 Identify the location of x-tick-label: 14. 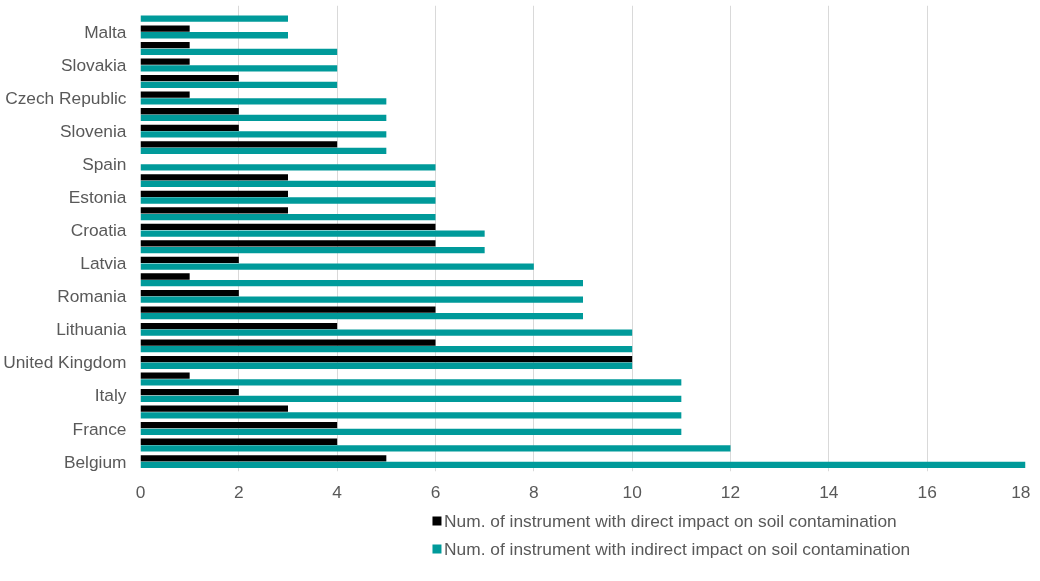
(829, 491).